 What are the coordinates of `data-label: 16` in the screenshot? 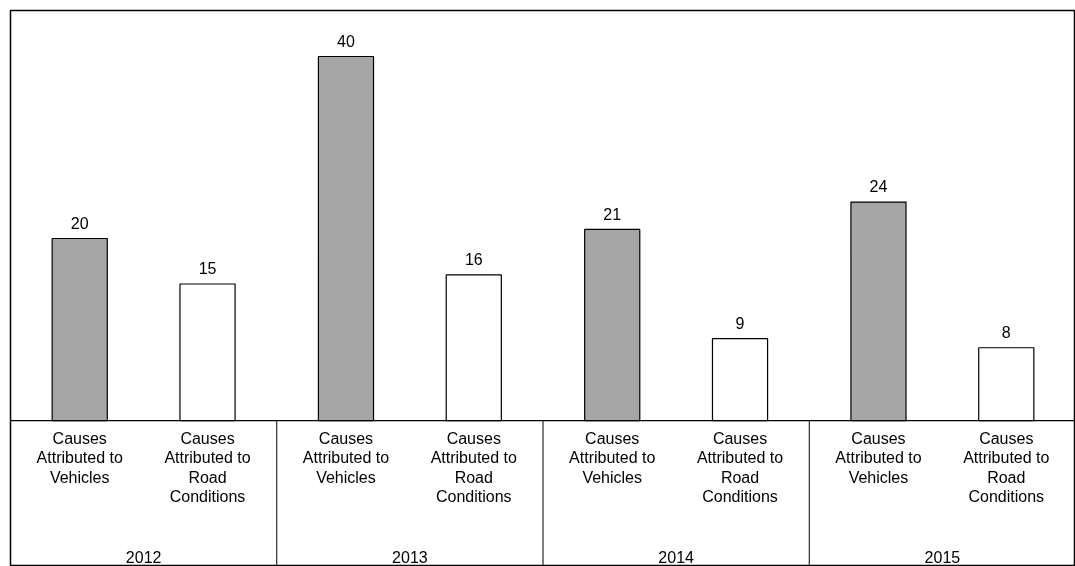 It's located at (473, 260).